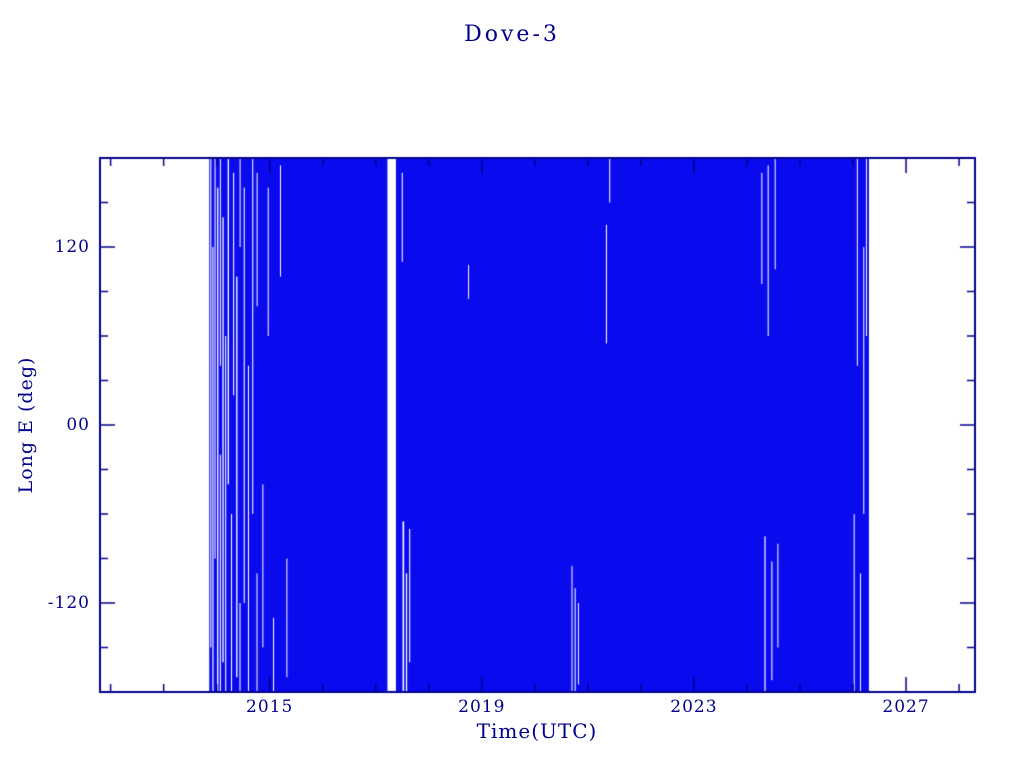  I want to click on x-tick-label: 2019, so click(482, 707).